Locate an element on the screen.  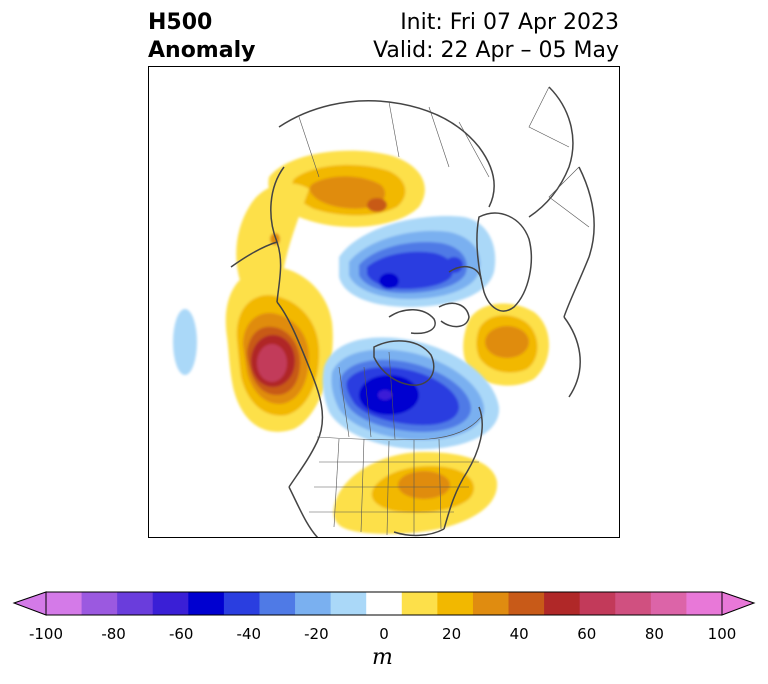
trough-east-pacific is located at coordinates (185, 342).